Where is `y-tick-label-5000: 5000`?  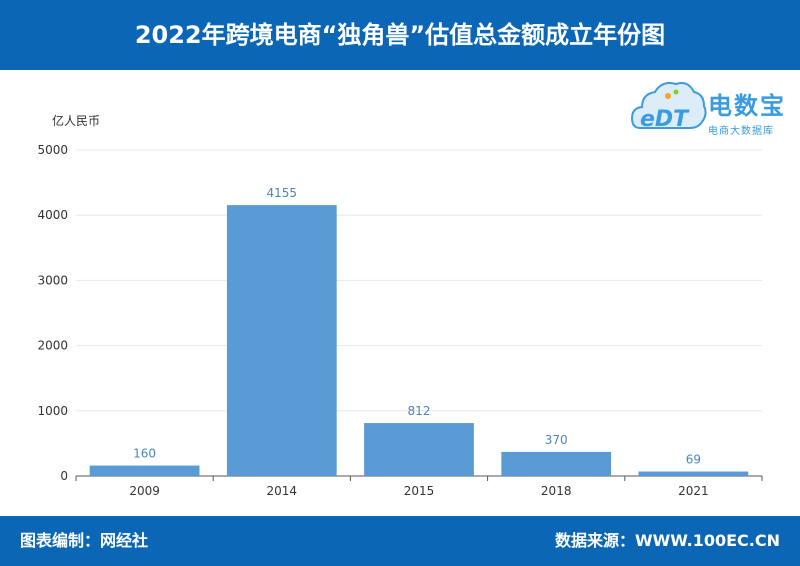 y-tick-label-5000: 5000 is located at coordinates (52, 150).